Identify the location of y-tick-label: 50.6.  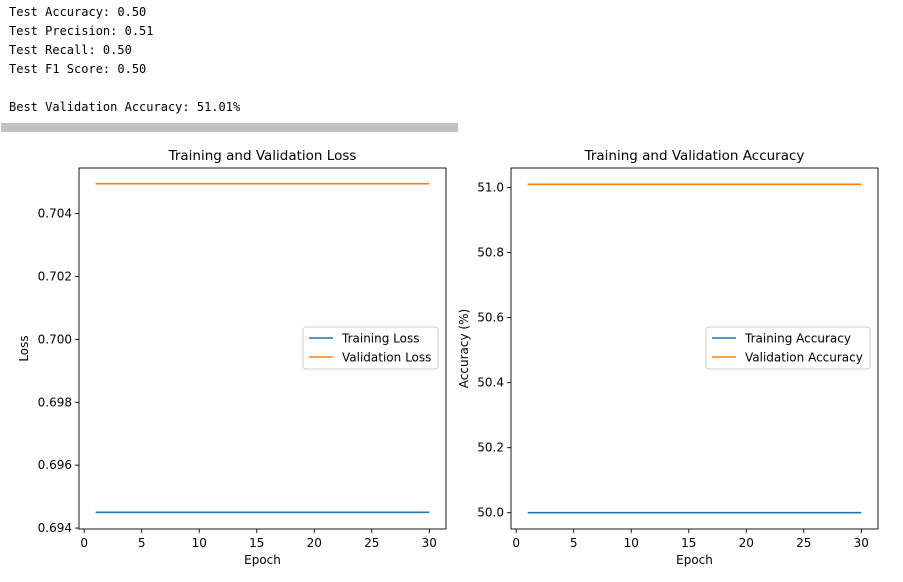
(490, 318).